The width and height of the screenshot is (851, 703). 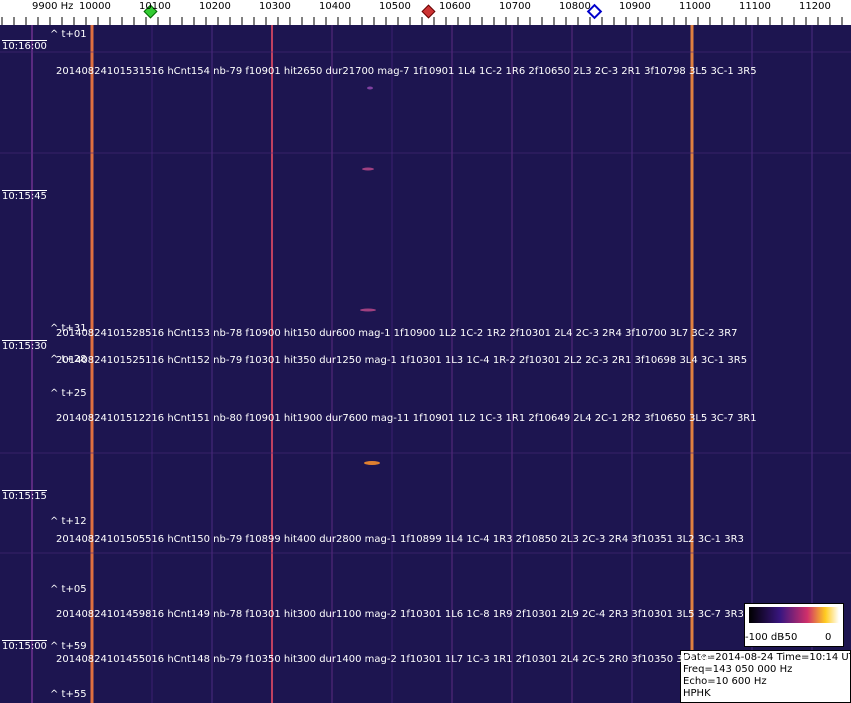 I want to click on info-line: Freq=143 050 000 Hz, so click(x=738, y=669).